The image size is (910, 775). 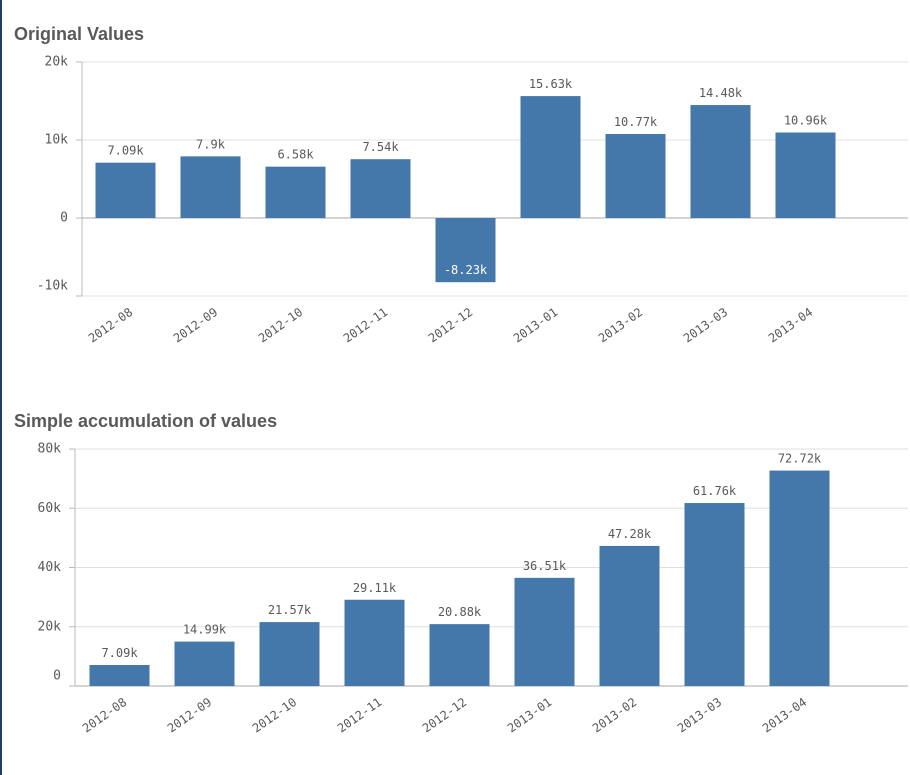 What do you see at coordinates (545, 566) in the screenshot?
I see `value-label: 36.51k` at bounding box center [545, 566].